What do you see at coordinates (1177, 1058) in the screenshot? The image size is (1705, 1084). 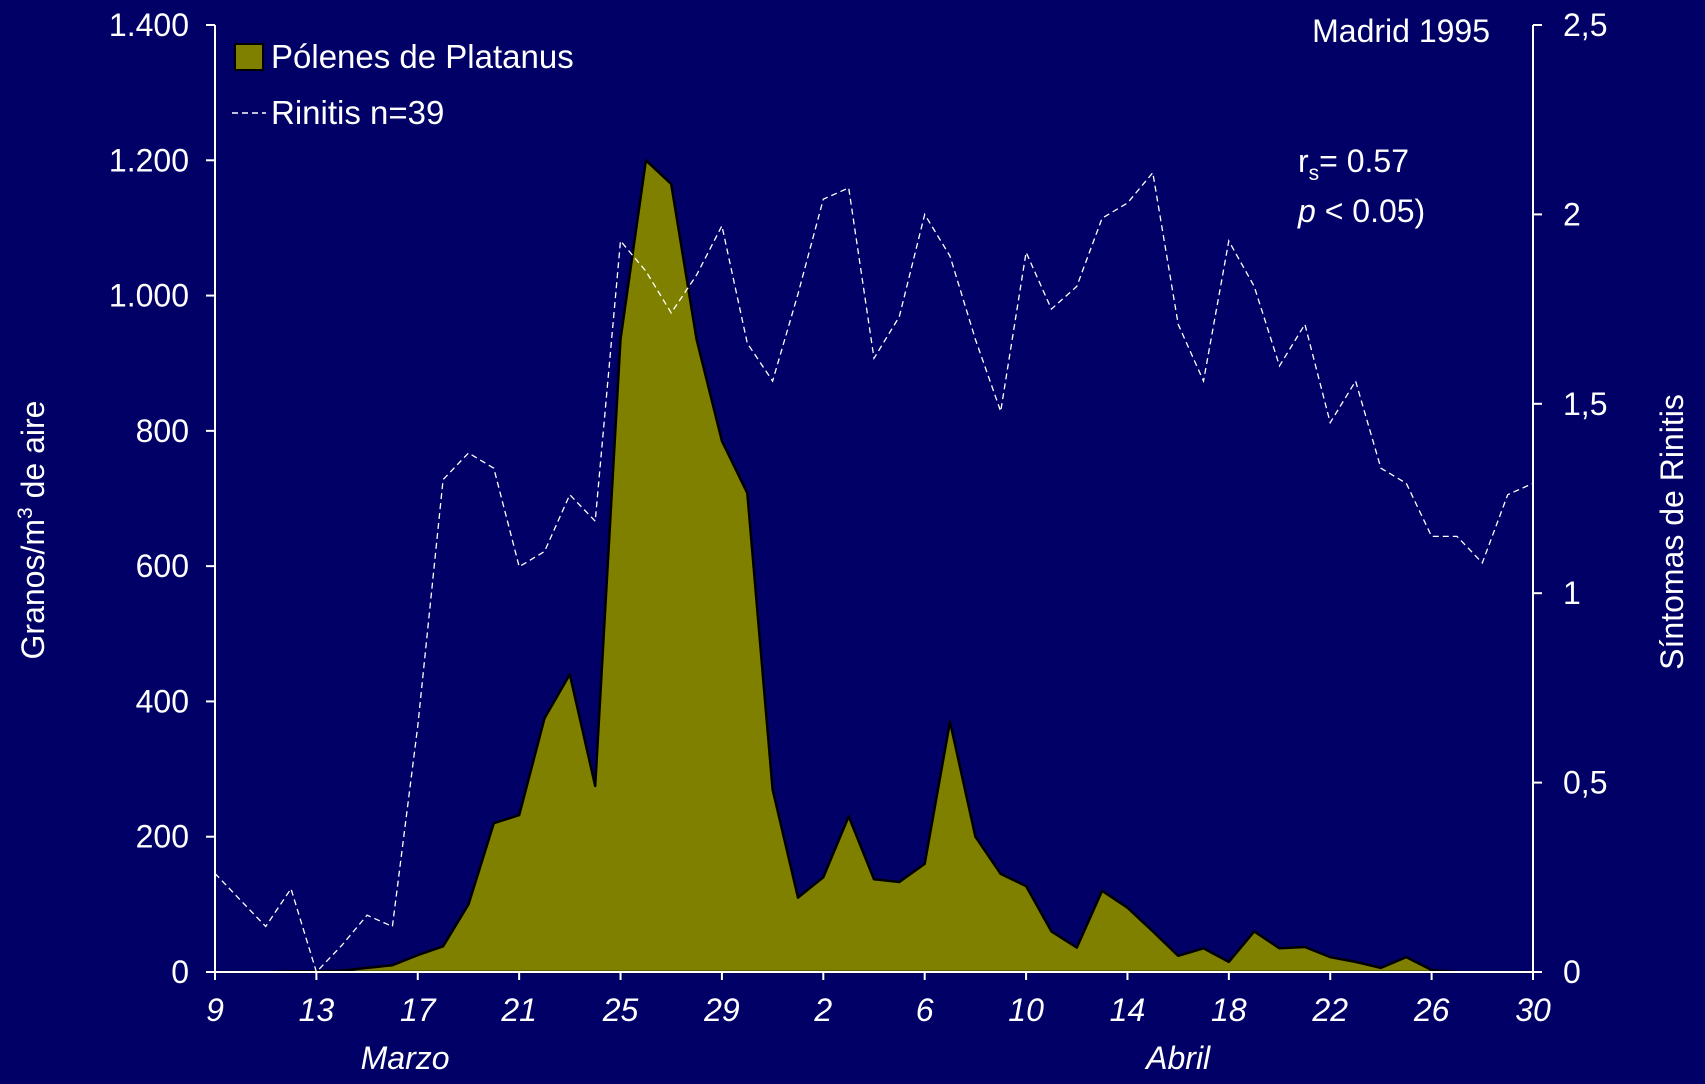 I see `month-label: Abril` at bounding box center [1177, 1058].